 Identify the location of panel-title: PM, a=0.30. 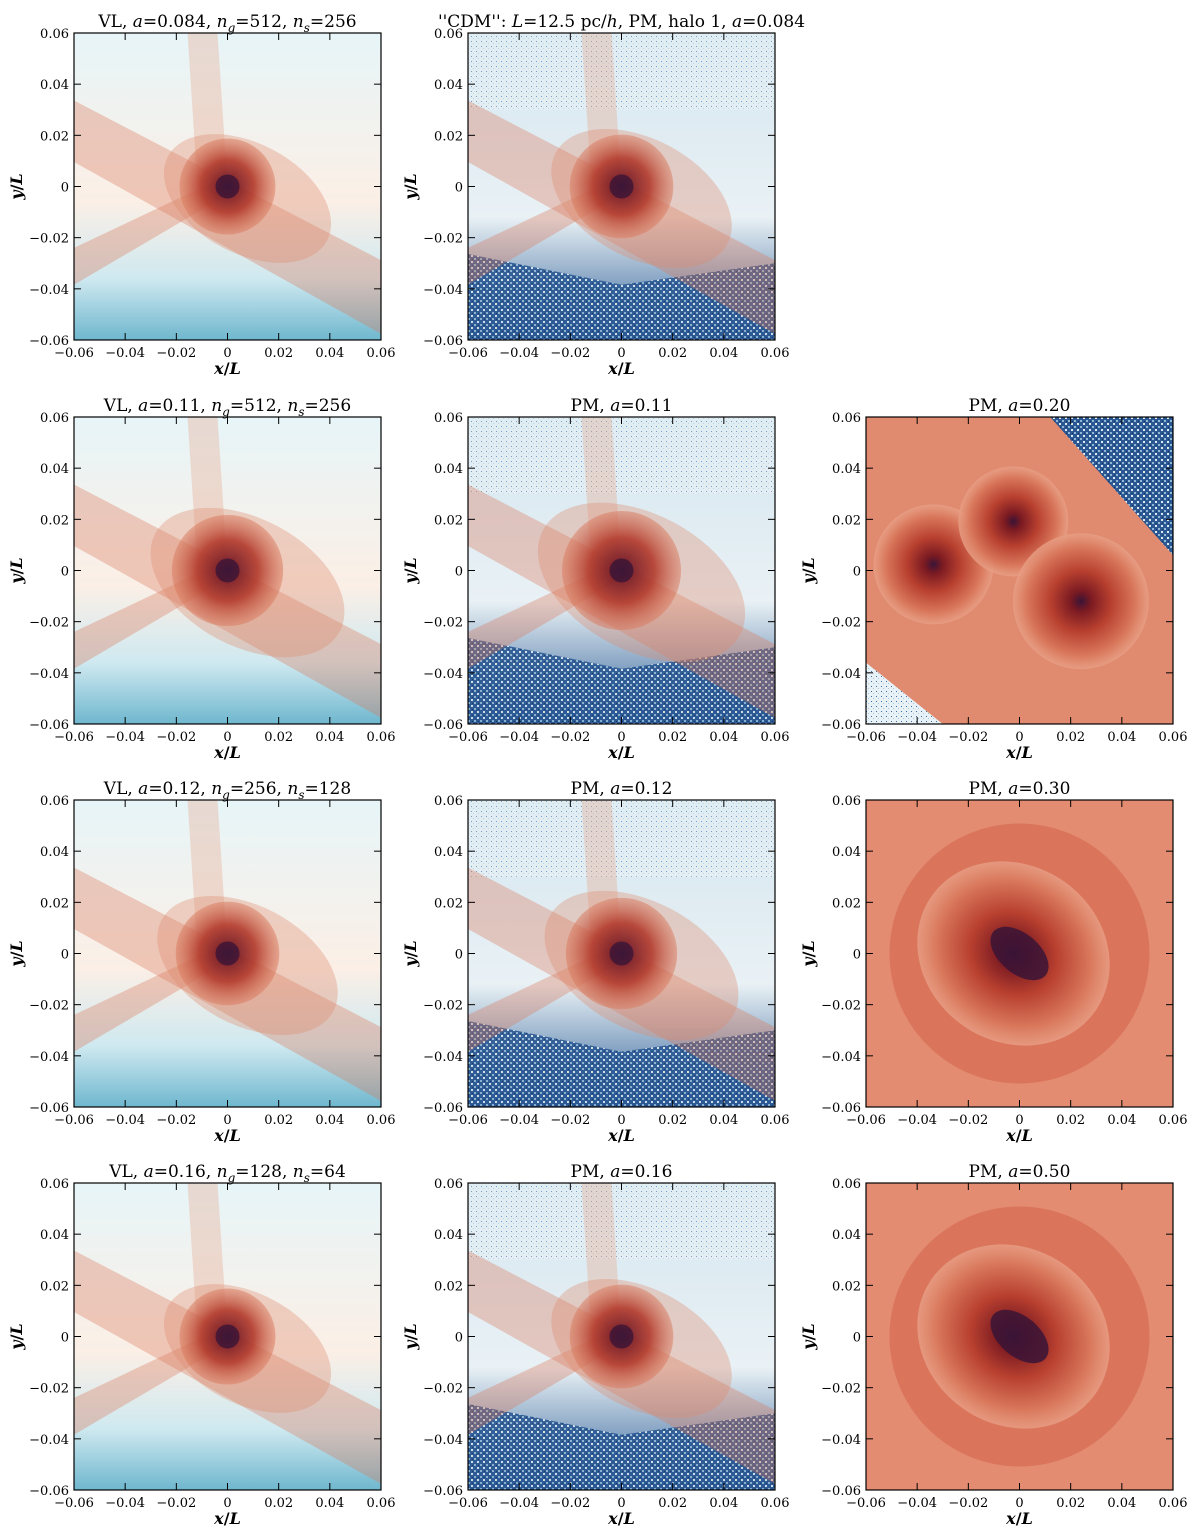
(1020, 789).